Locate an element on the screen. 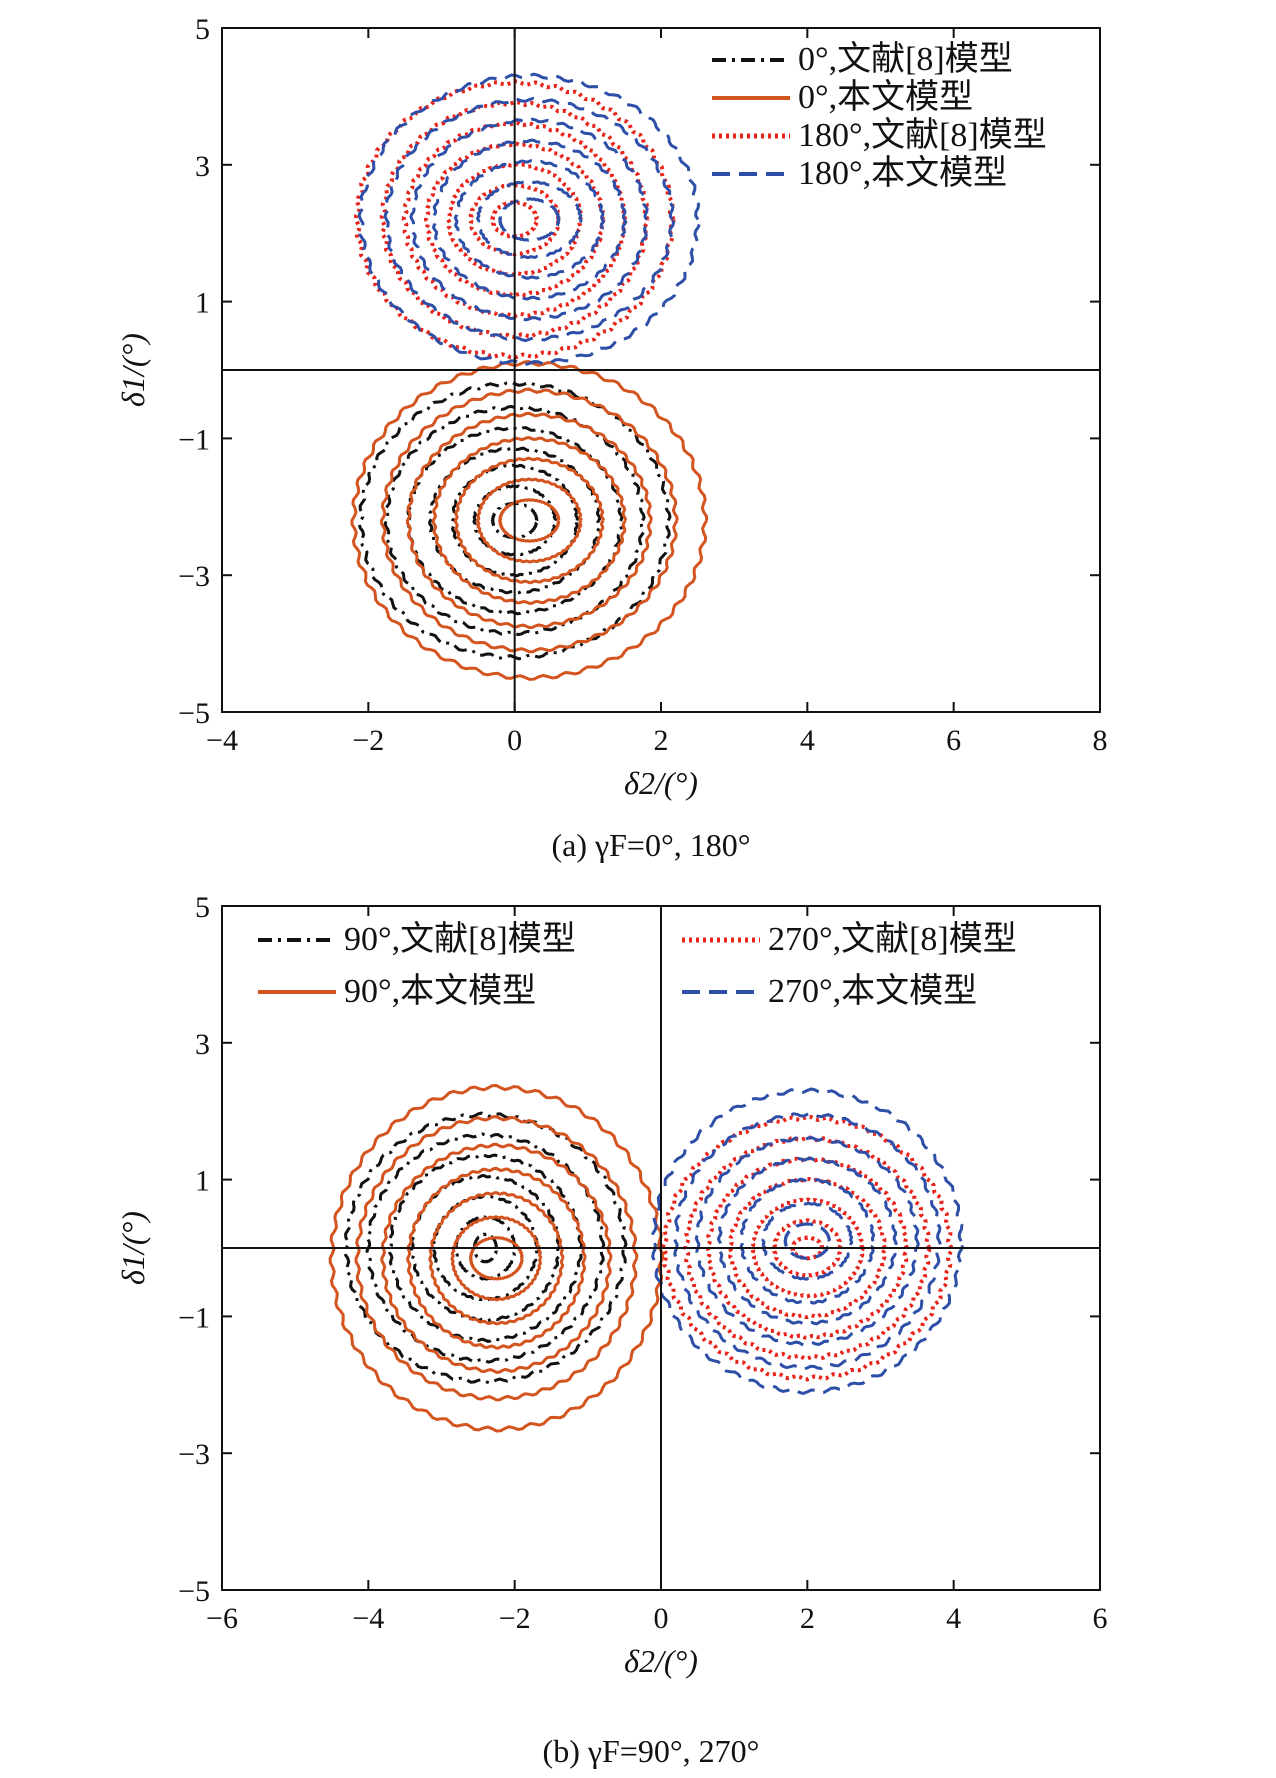 Image resolution: width=1276 pixels, height=1778 pixels. legend: 90°,文献[8]模型 90°,本文模型 270°,文献[8]模型 270°,本文模型 is located at coordinates (637, 965).